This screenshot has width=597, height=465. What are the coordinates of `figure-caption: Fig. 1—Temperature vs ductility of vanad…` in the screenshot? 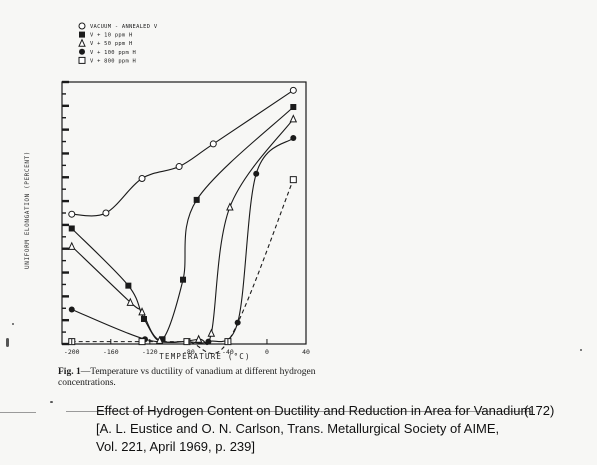 It's located at (188, 378).